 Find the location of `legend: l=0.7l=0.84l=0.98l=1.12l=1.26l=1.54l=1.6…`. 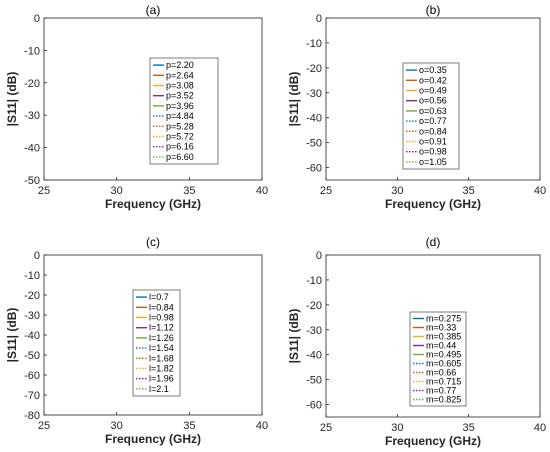

legend: l=0.7l=0.84l=0.98l=1.12l=1.26l=1.54l=1.6… is located at coordinates (156, 343).